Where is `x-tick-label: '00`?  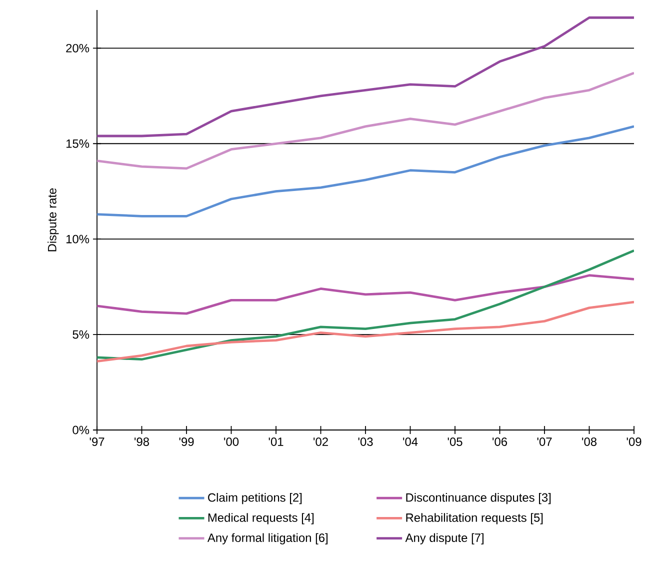
x-tick-label: '00 is located at coordinates (231, 442).